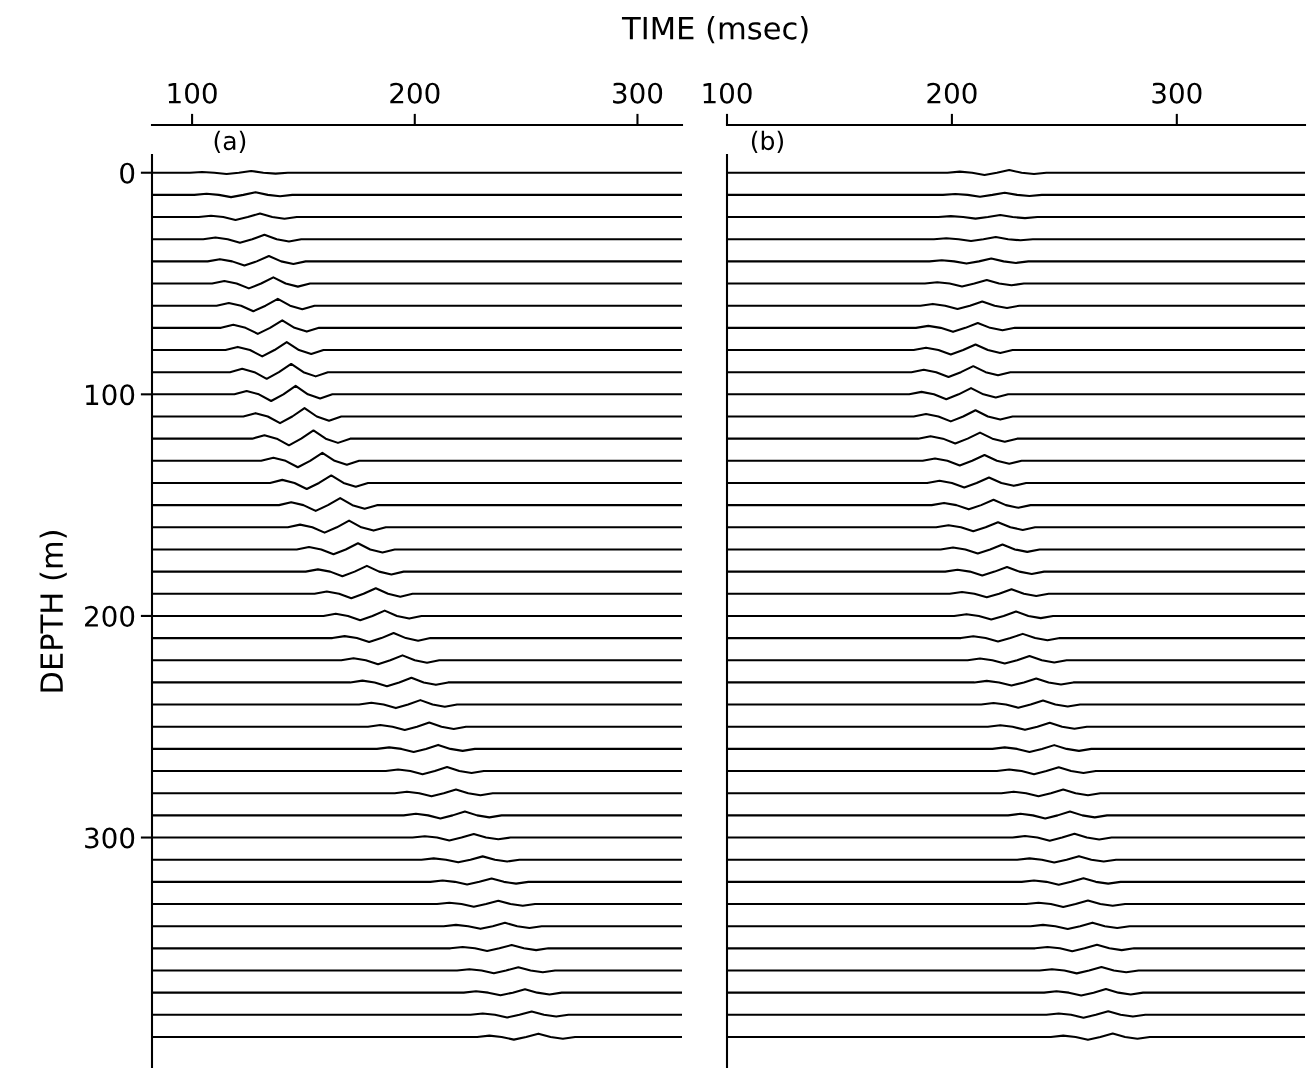  What do you see at coordinates (110, 838) in the screenshot?
I see `y-tick-label: 300` at bounding box center [110, 838].